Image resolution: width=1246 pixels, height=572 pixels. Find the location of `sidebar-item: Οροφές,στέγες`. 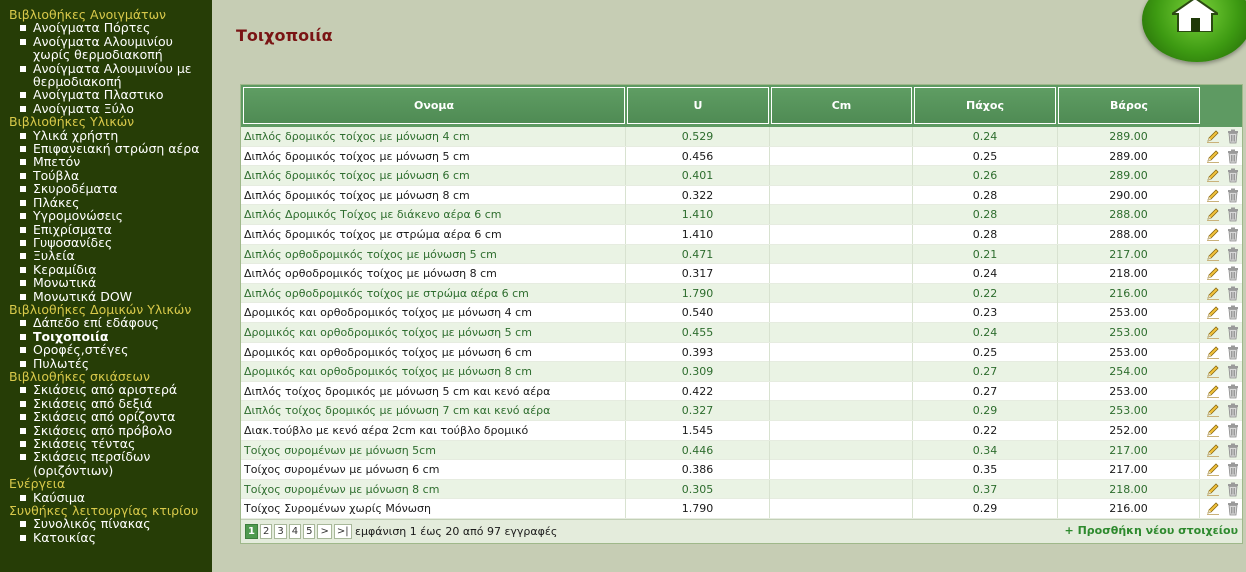

sidebar-item: Οροφές,στέγες is located at coordinates (106, 350).